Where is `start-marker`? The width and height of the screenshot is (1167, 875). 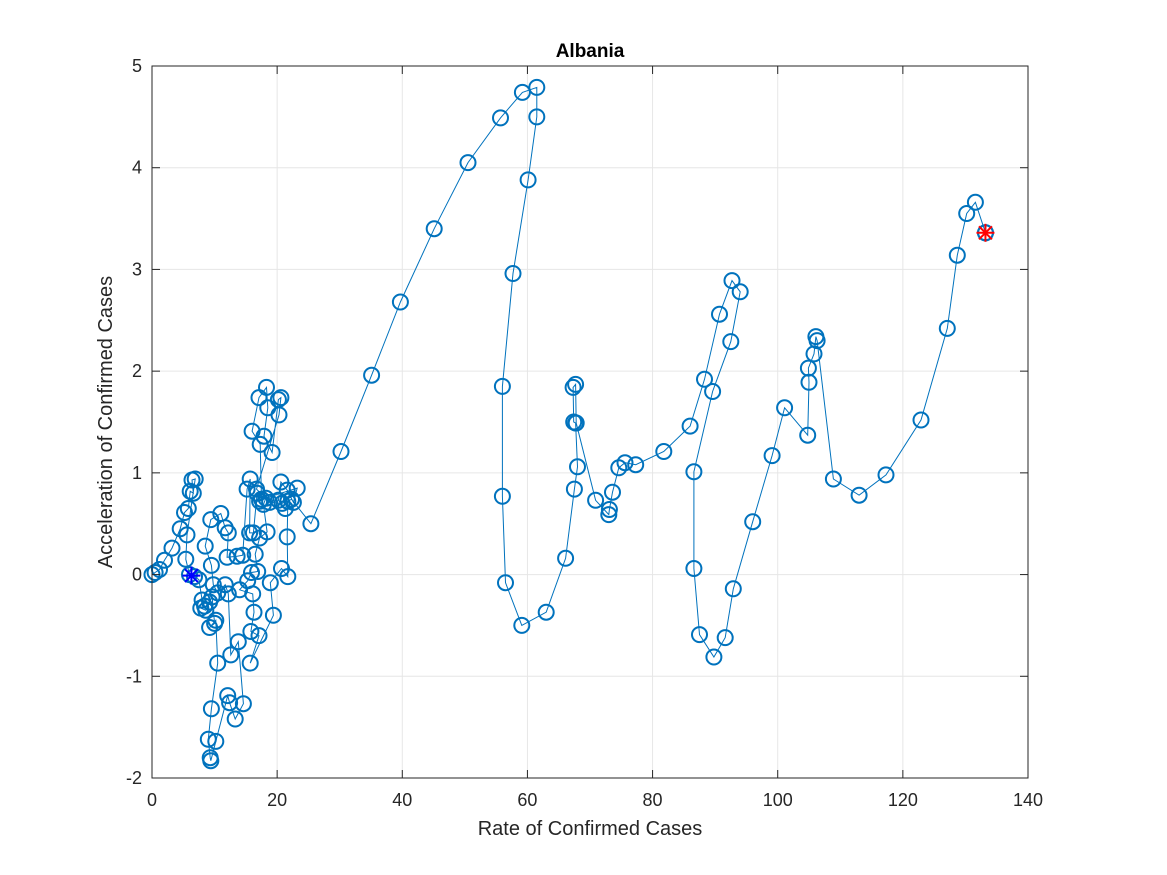
start-marker is located at coordinates (191, 575).